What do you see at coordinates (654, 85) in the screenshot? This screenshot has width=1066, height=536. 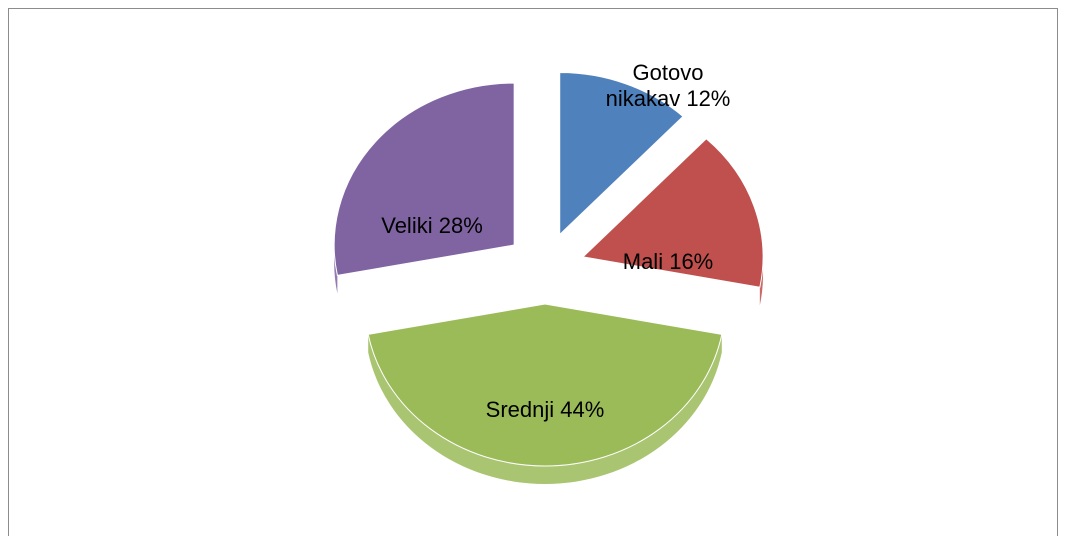 I see `label-category: Gotovo nikakav` at bounding box center [654, 85].